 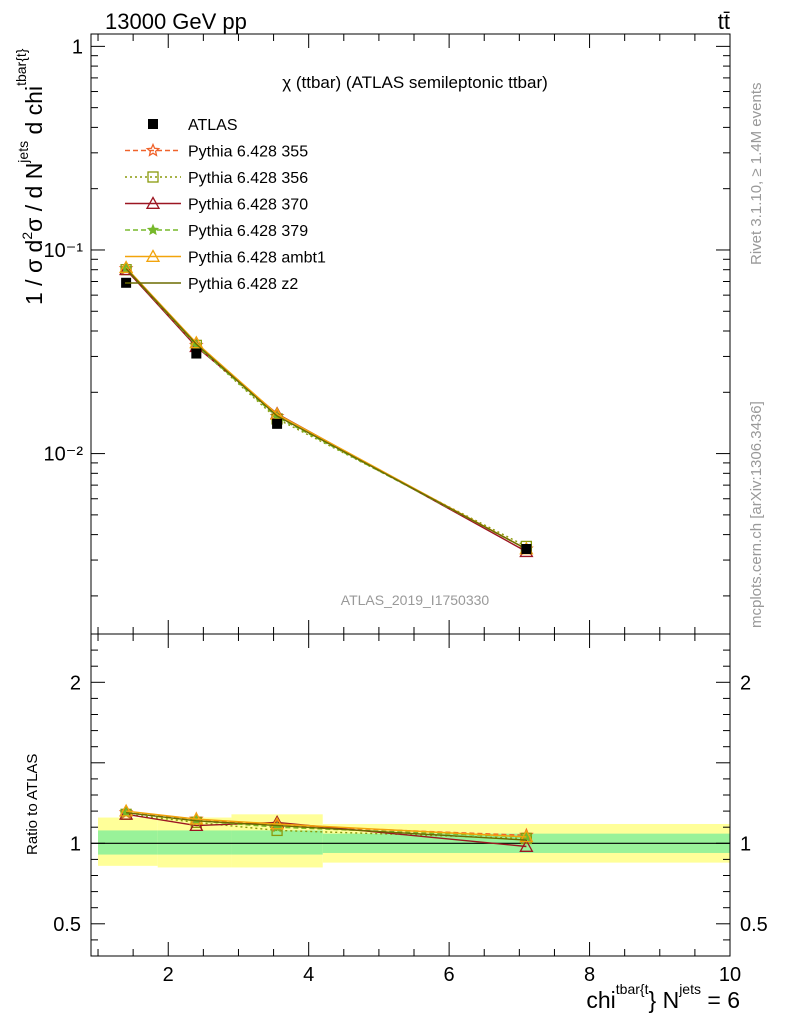 What do you see at coordinates (64, 251) in the screenshot?
I see `main-y-tick-label: 10⁻¹` at bounding box center [64, 251].